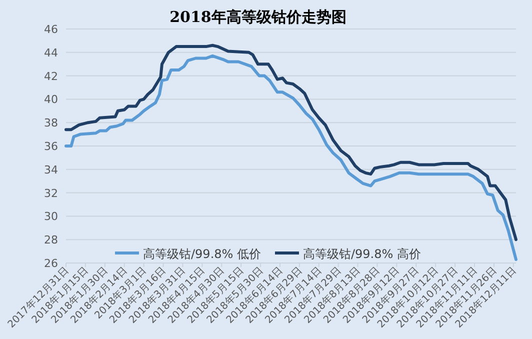 Image resolution: width=532 pixels, height=339 pixels. What do you see at coordinates (51, 123) in the screenshot?
I see `y-tick-label: 38` at bounding box center [51, 123].